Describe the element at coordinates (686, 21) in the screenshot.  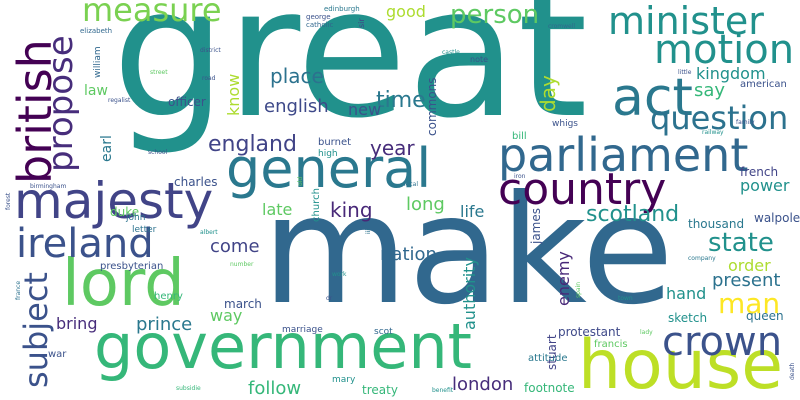
I see `cloud-word: minister` at that location.